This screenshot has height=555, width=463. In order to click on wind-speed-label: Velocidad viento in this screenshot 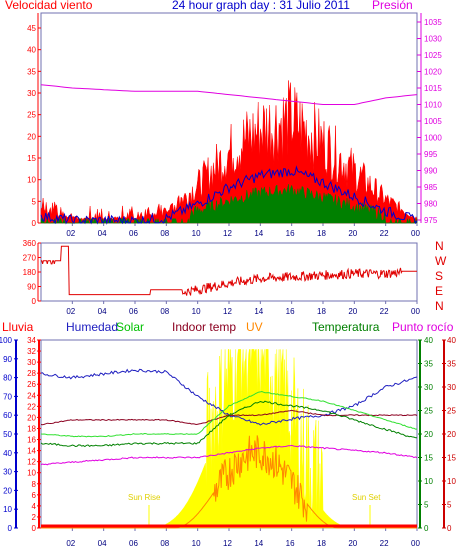, I will do `click(49, 6)`.